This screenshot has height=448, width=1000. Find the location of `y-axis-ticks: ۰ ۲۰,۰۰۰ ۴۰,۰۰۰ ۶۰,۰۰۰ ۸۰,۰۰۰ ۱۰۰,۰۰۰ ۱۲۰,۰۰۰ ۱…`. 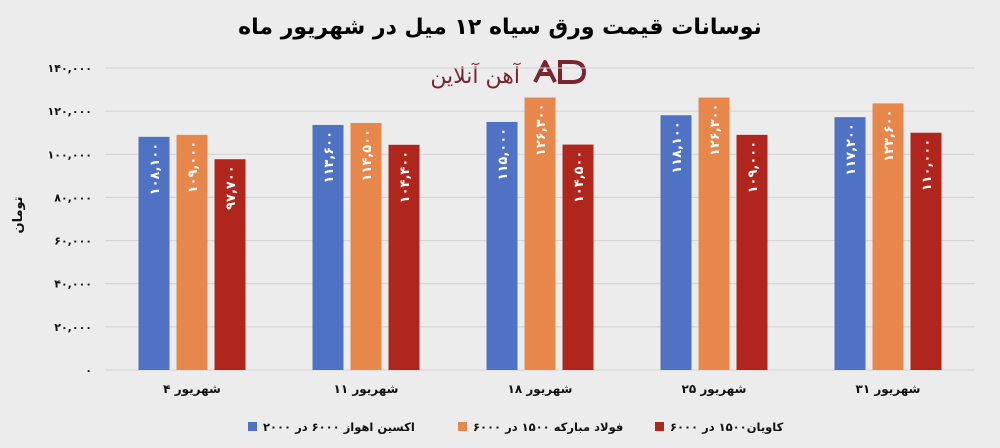

y-axis-ticks: ۰ ۲۰,۰۰۰ ۴۰,۰۰۰ ۶۰,۰۰۰ ۸۰,۰۰۰ ۱۰۰,۰۰۰ ۱۲۰,۰۰۰ ۱… is located at coordinates (70, 219).